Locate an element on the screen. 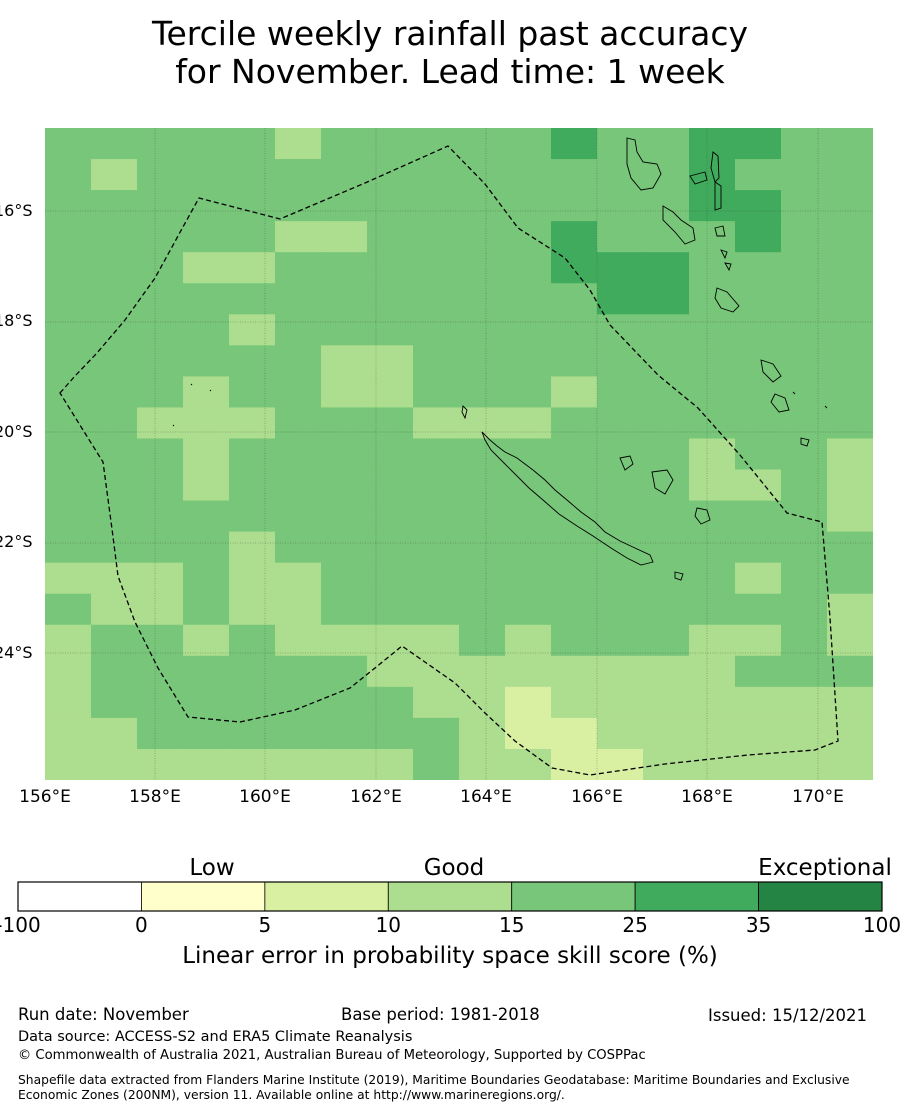 The height and width of the screenshot is (1110, 900). colorbar-tick-label: 35 is located at coordinates (758, 925).